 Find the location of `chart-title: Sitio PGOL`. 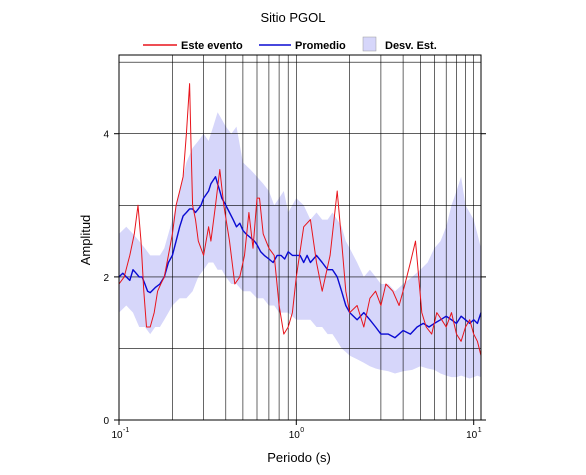

chart-title: Sitio PGOL is located at coordinates (292, 17).